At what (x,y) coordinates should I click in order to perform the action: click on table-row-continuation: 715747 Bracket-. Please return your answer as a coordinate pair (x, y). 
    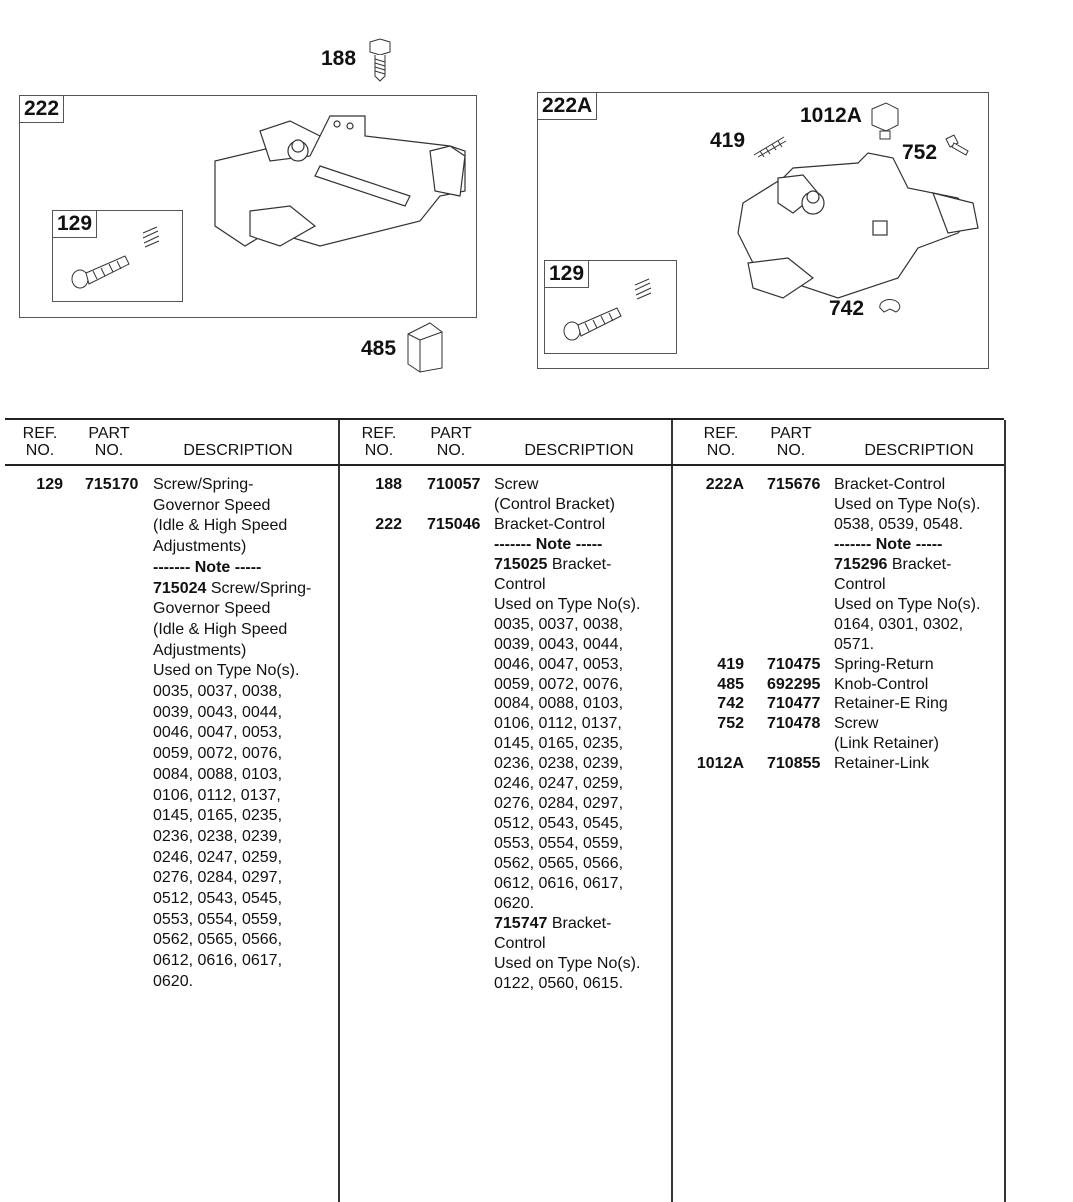
    Looking at the image, I should click on (503, 924).